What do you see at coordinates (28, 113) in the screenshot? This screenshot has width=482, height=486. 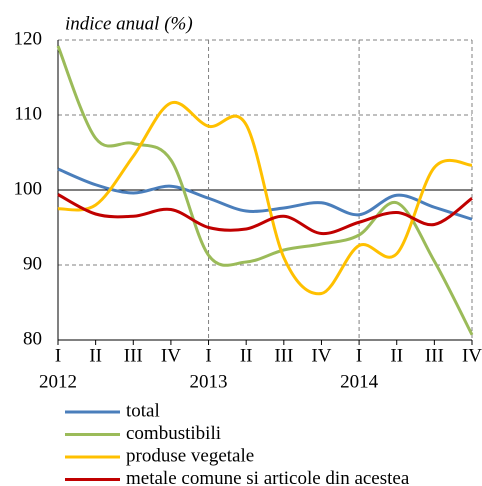 I see `y-tick-label: 110` at bounding box center [28, 113].